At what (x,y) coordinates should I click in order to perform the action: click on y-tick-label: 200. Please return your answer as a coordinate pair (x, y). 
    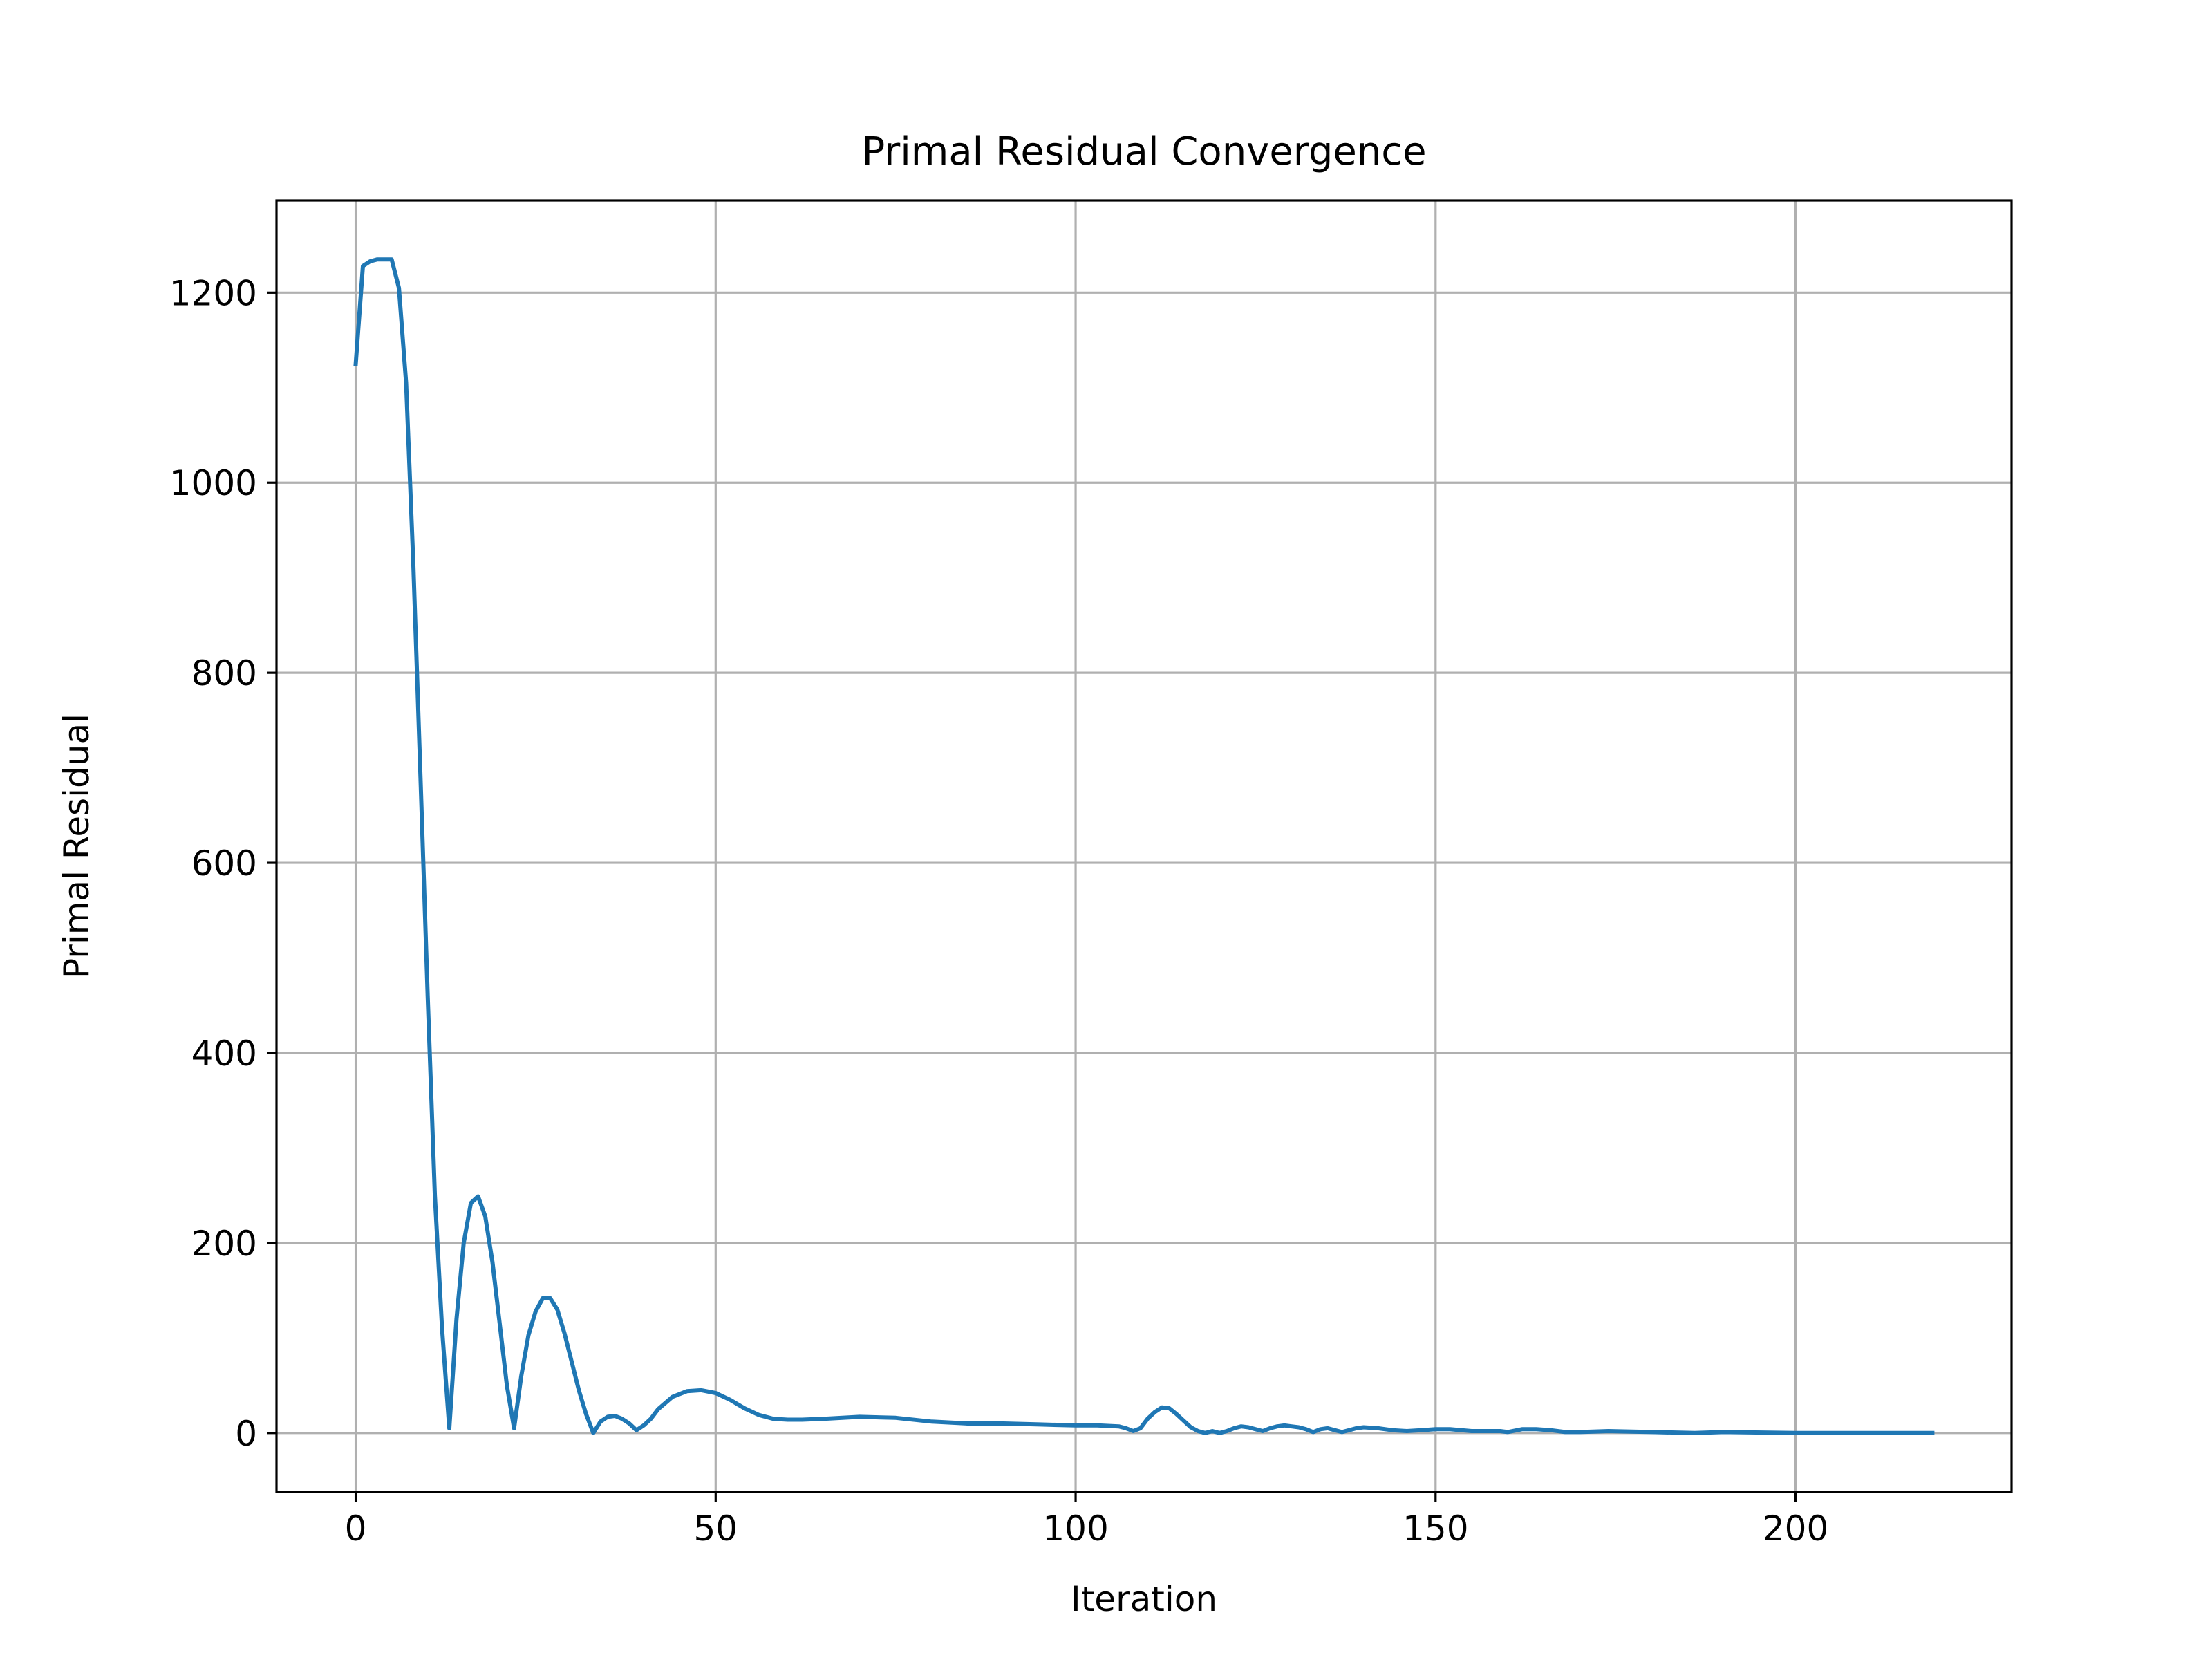
    Looking at the image, I should click on (224, 1244).